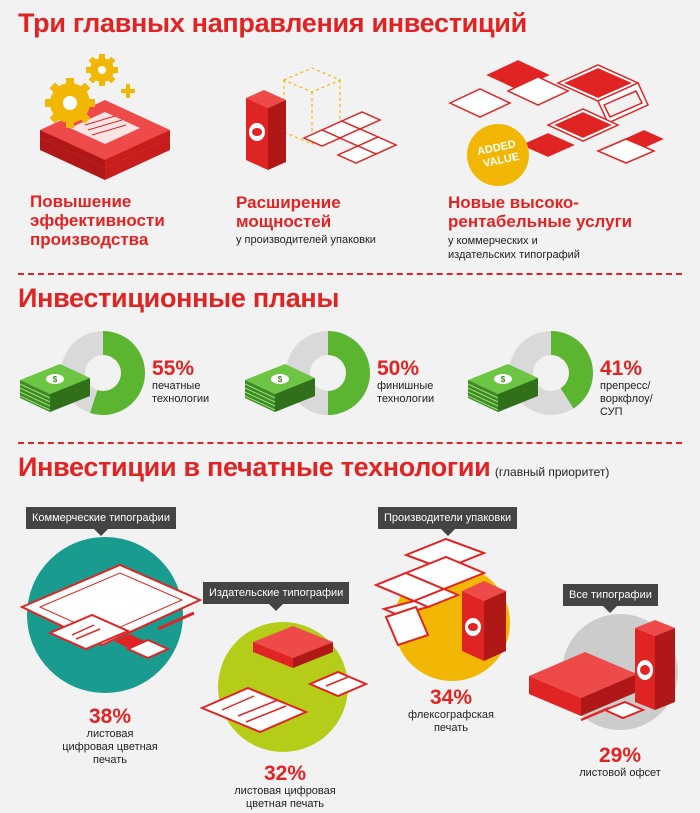  What do you see at coordinates (620, 755) in the screenshot?
I see `tech-percent-all: 29%` at bounding box center [620, 755].